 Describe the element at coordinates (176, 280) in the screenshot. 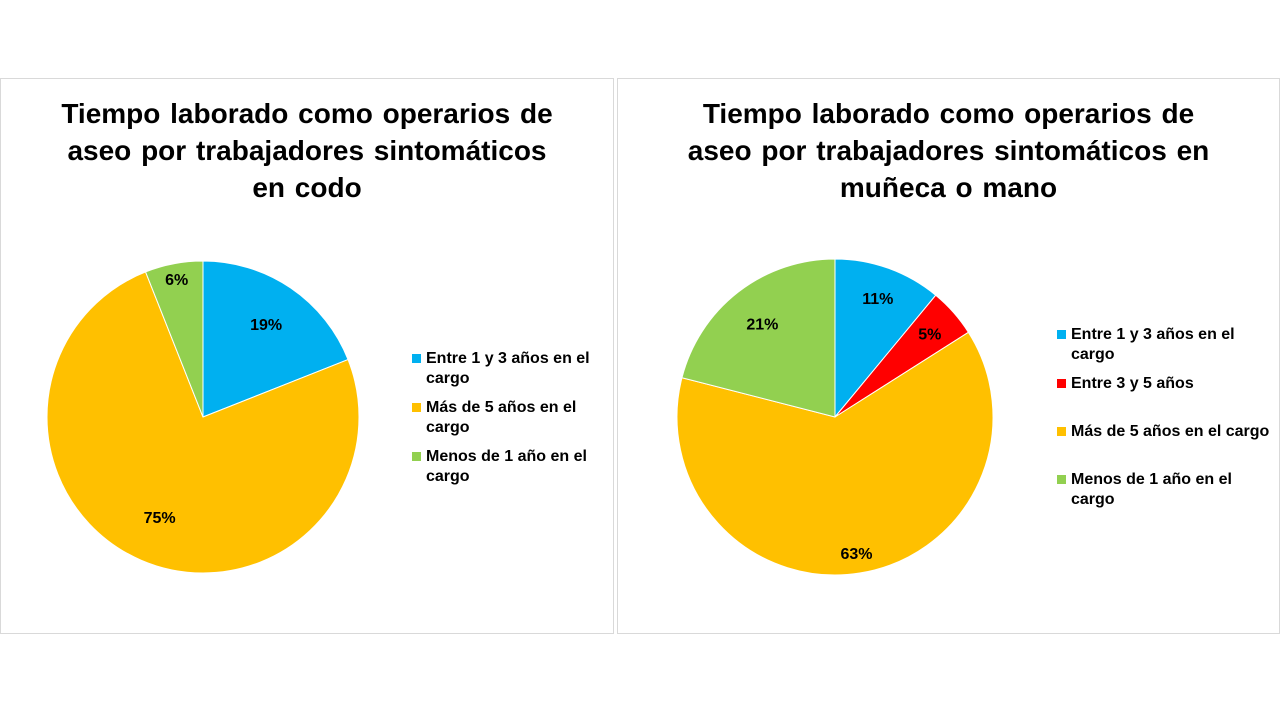

I see `slice-label: 6%` at that location.